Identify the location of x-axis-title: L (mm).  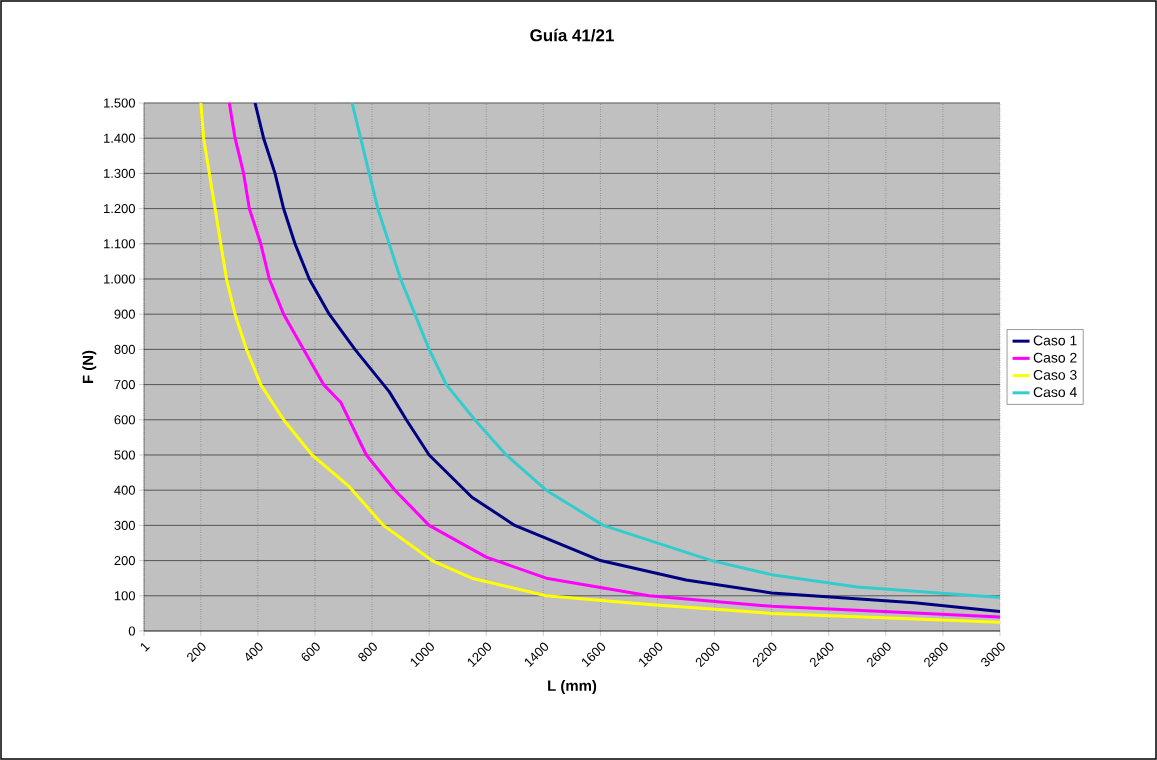
(572, 687).